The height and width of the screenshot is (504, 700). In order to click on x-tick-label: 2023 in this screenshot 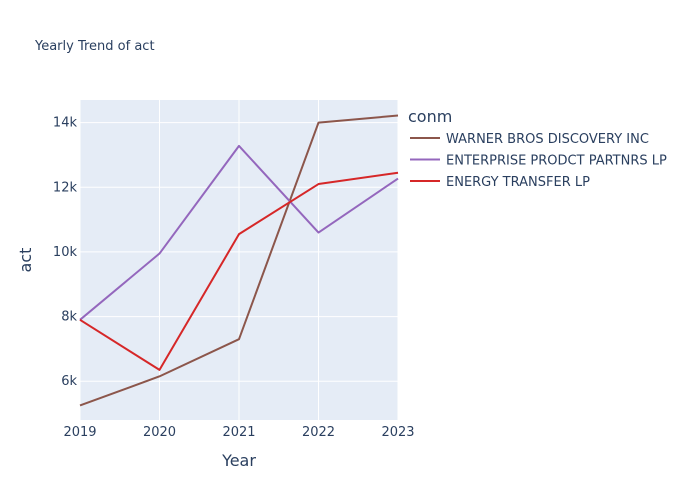, I will do `click(397, 432)`.